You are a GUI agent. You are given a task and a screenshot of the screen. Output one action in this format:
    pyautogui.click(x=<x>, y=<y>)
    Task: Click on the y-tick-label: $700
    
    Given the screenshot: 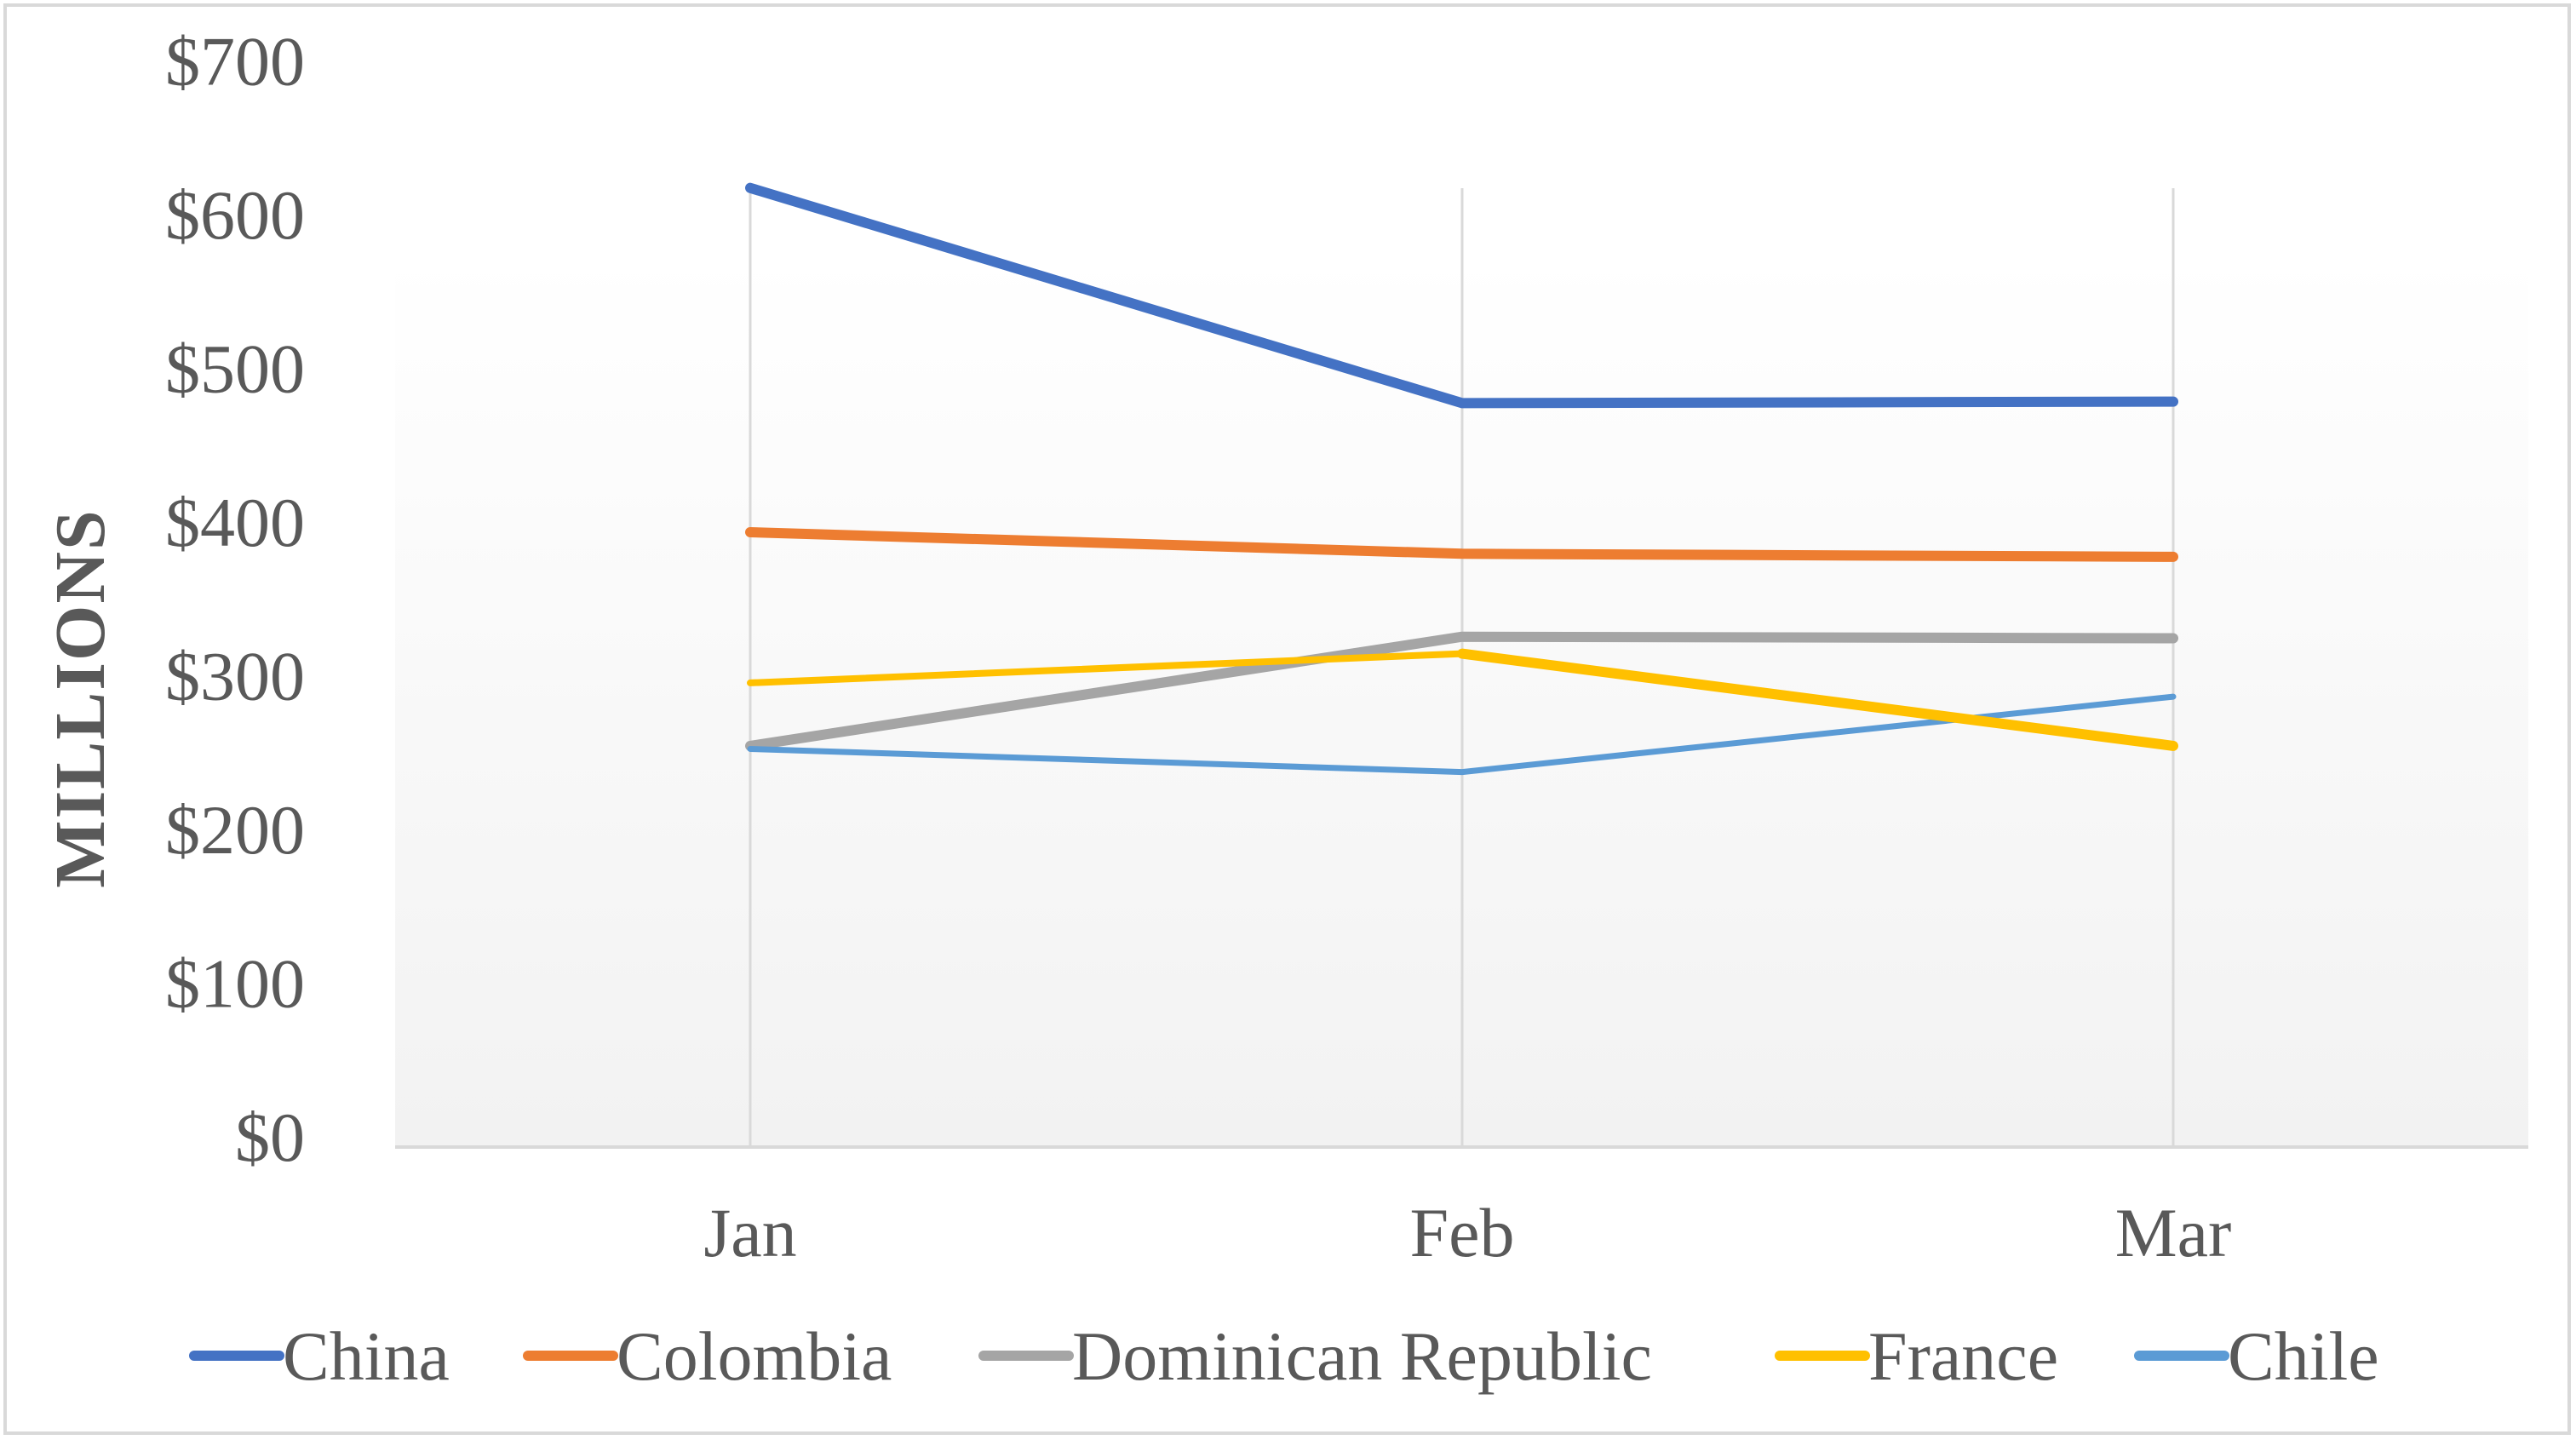 What is the action you would take?
    pyautogui.click(x=235, y=61)
    